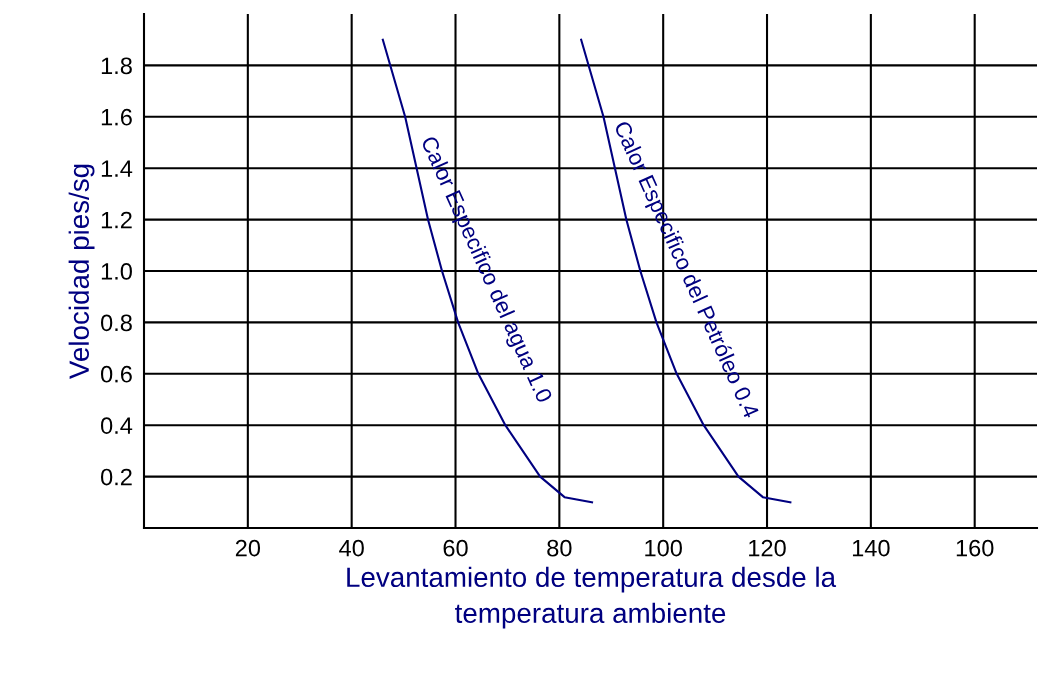  What do you see at coordinates (351, 548) in the screenshot?
I see `x-tick-label: 40` at bounding box center [351, 548].